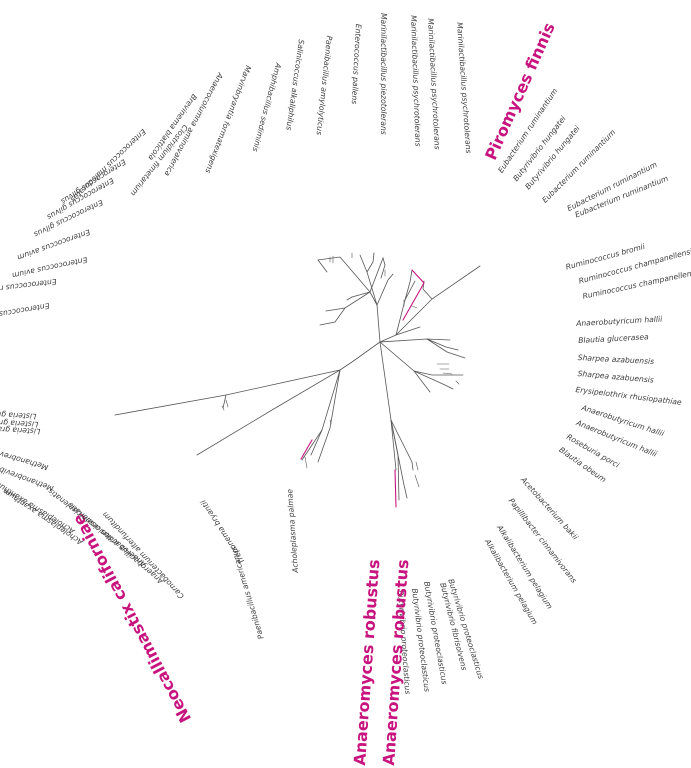  Describe the element at coordinates (20, 430) in the screenshot. I see `taxon-label: Listeria grayi` at that location.